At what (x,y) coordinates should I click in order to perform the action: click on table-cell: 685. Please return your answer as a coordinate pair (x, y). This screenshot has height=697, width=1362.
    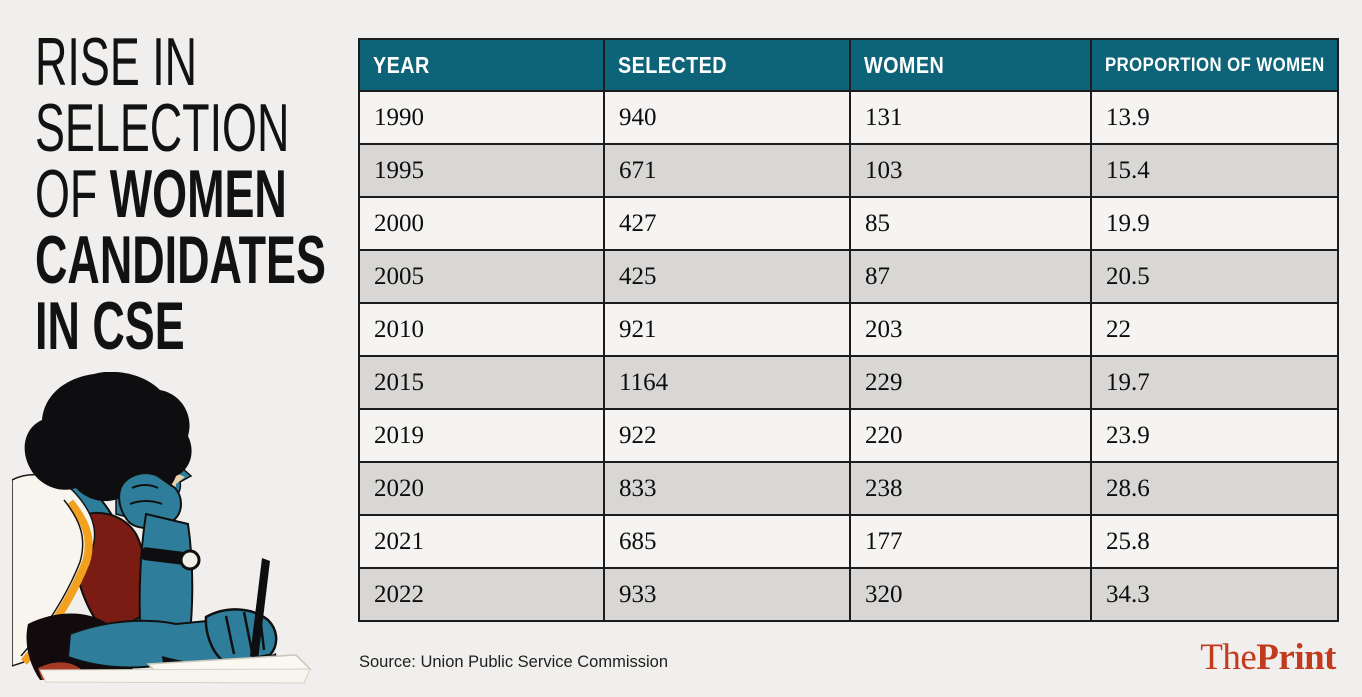
    Looking at the image, I should click on (727, 541).